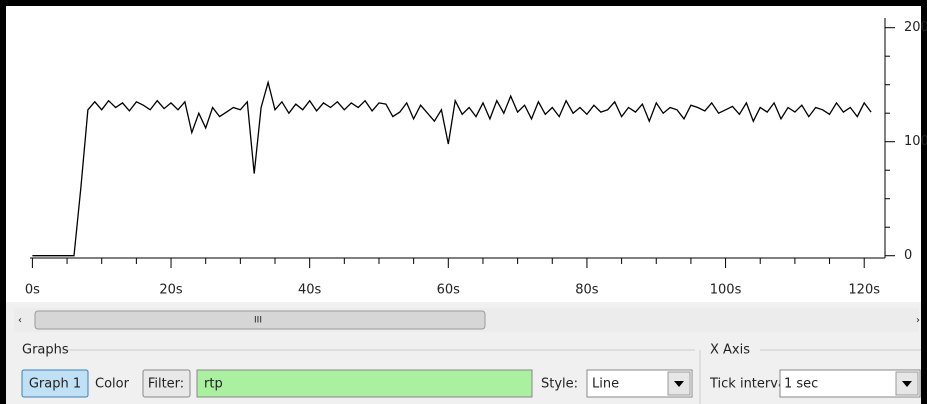 The height and width of the screenshot is (404, 927). What do you see at coordinates (559, 384) in the screenshot?
I see `style-label: Style:` at bounding box center [559, 384].